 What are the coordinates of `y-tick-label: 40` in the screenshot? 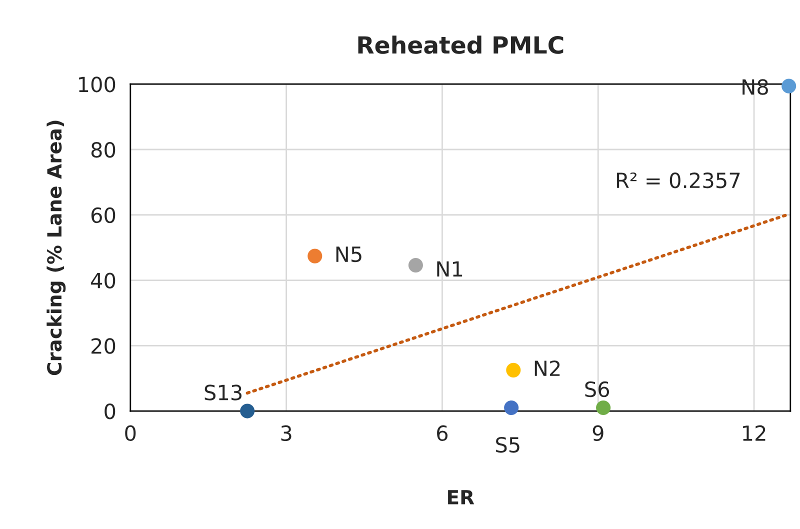 It's located at (103, 280).